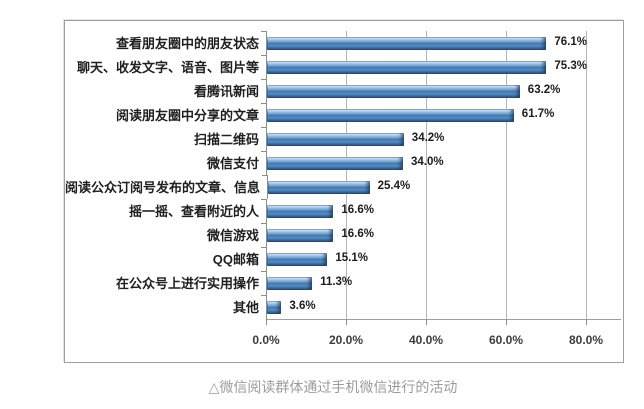 The image size is (644, 409). I want to click on value-label: 76.1%, so click(570, 42).